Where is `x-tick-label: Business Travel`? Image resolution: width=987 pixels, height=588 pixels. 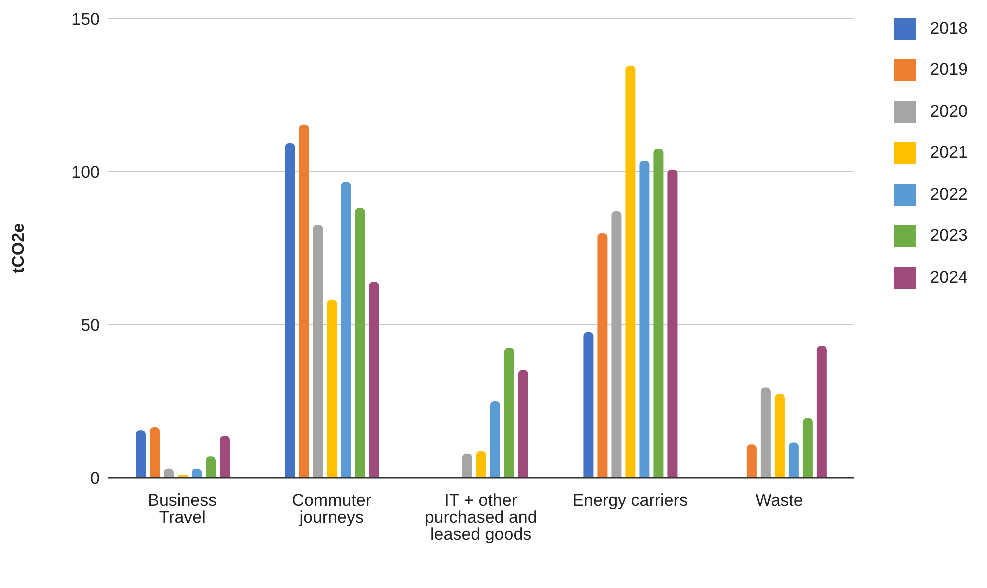
x-tick-label: Business Travel is located at coordinates (183, 509).